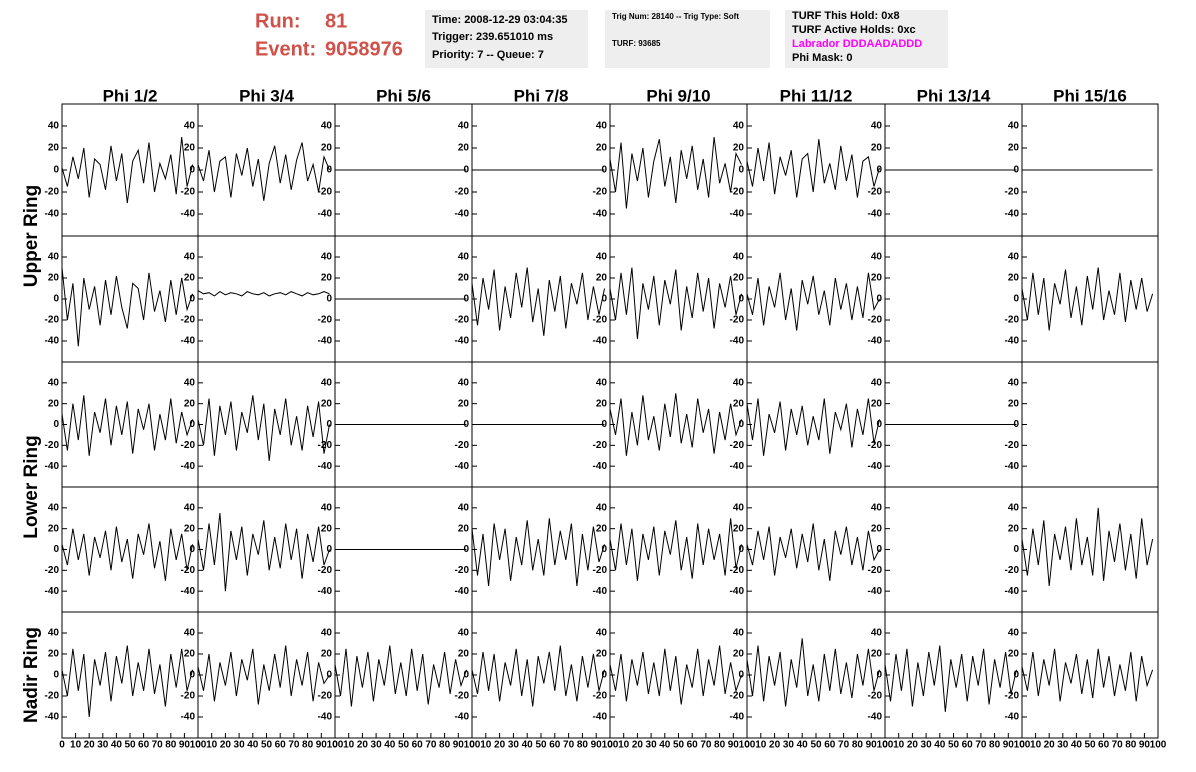 This screenshot has width=1196, height=772. Describe the element at coordinates (266, 95) in the screenshot. I see `column-header: Phi 3/4` at that location.